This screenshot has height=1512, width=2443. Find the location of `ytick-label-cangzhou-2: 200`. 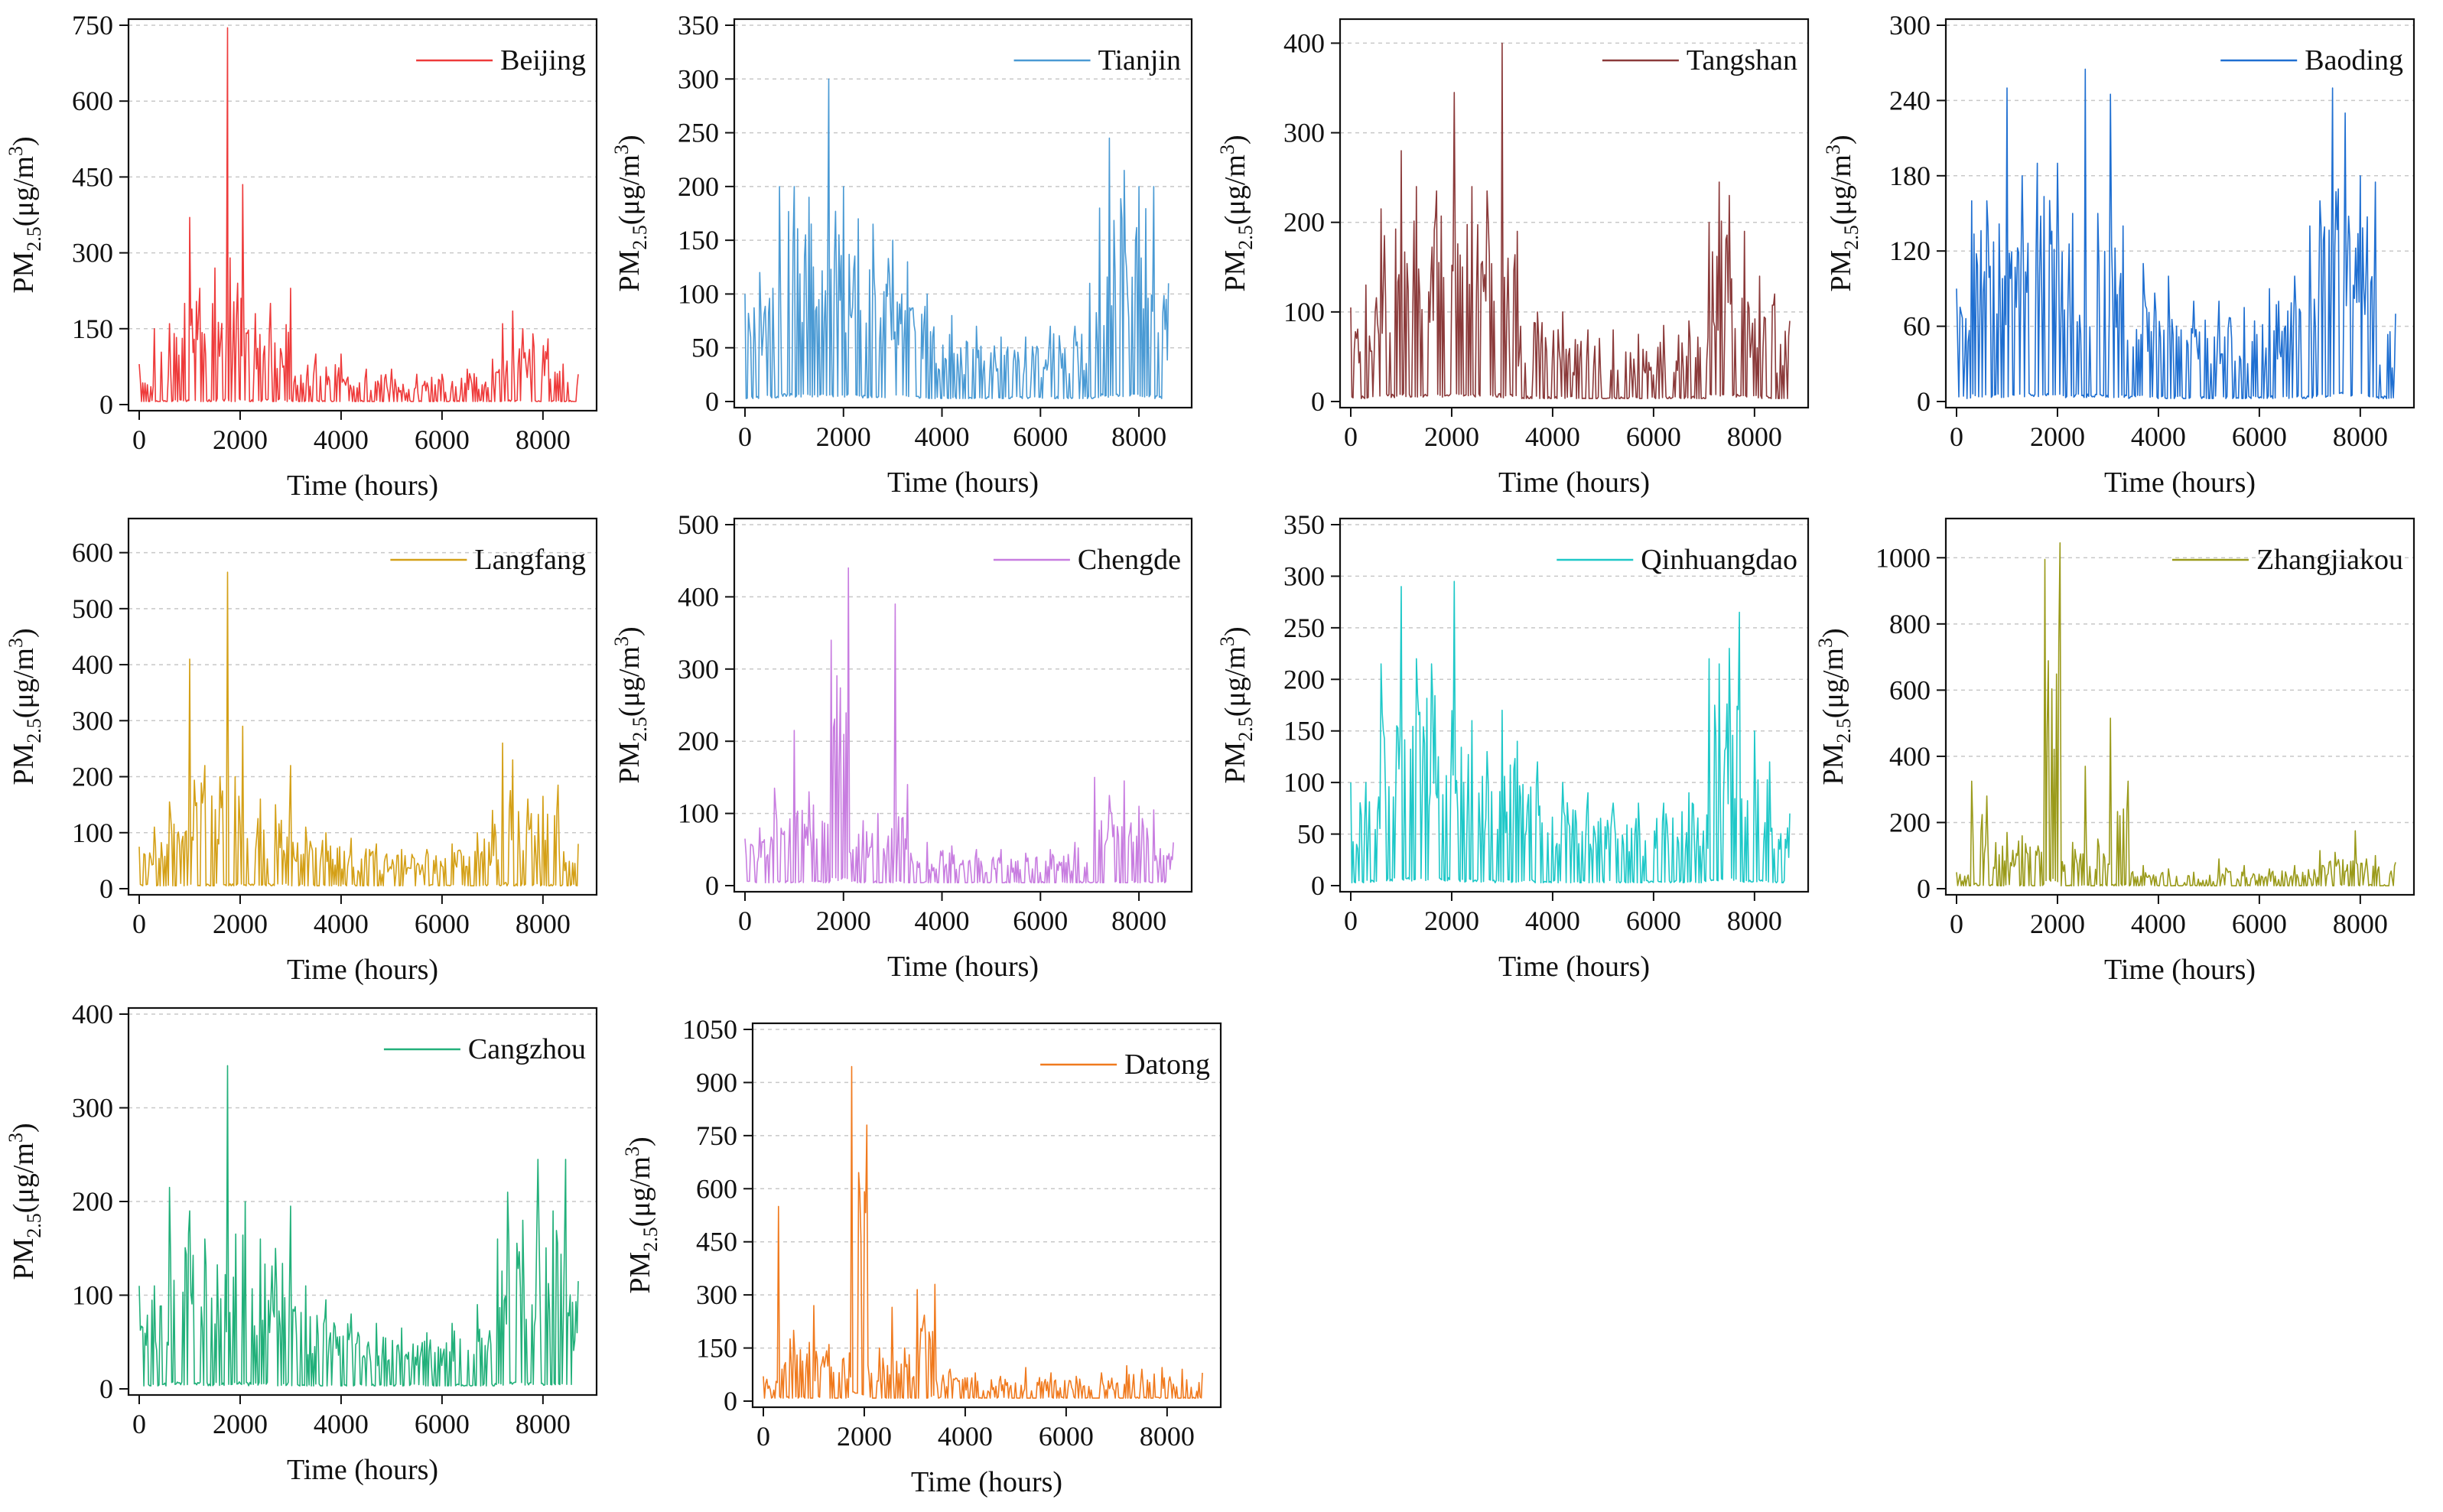

ytick-label-cangzhou-2: 200 is located at coordinates (92, 1202).